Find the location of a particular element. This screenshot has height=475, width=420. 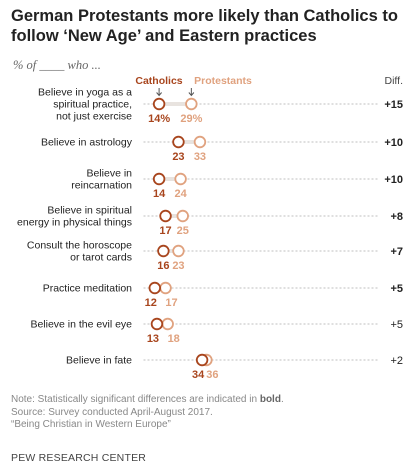

row-label: Believe in the evil eye is located at coordinates (81, 325).